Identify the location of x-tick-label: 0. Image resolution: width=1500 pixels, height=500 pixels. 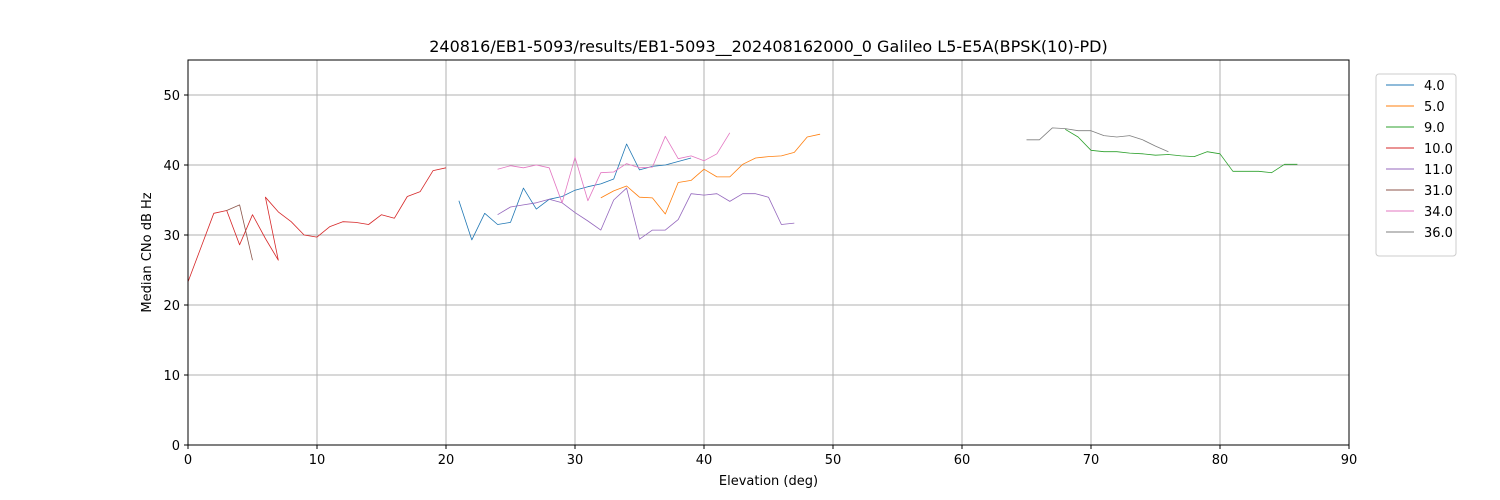
(188, 460).